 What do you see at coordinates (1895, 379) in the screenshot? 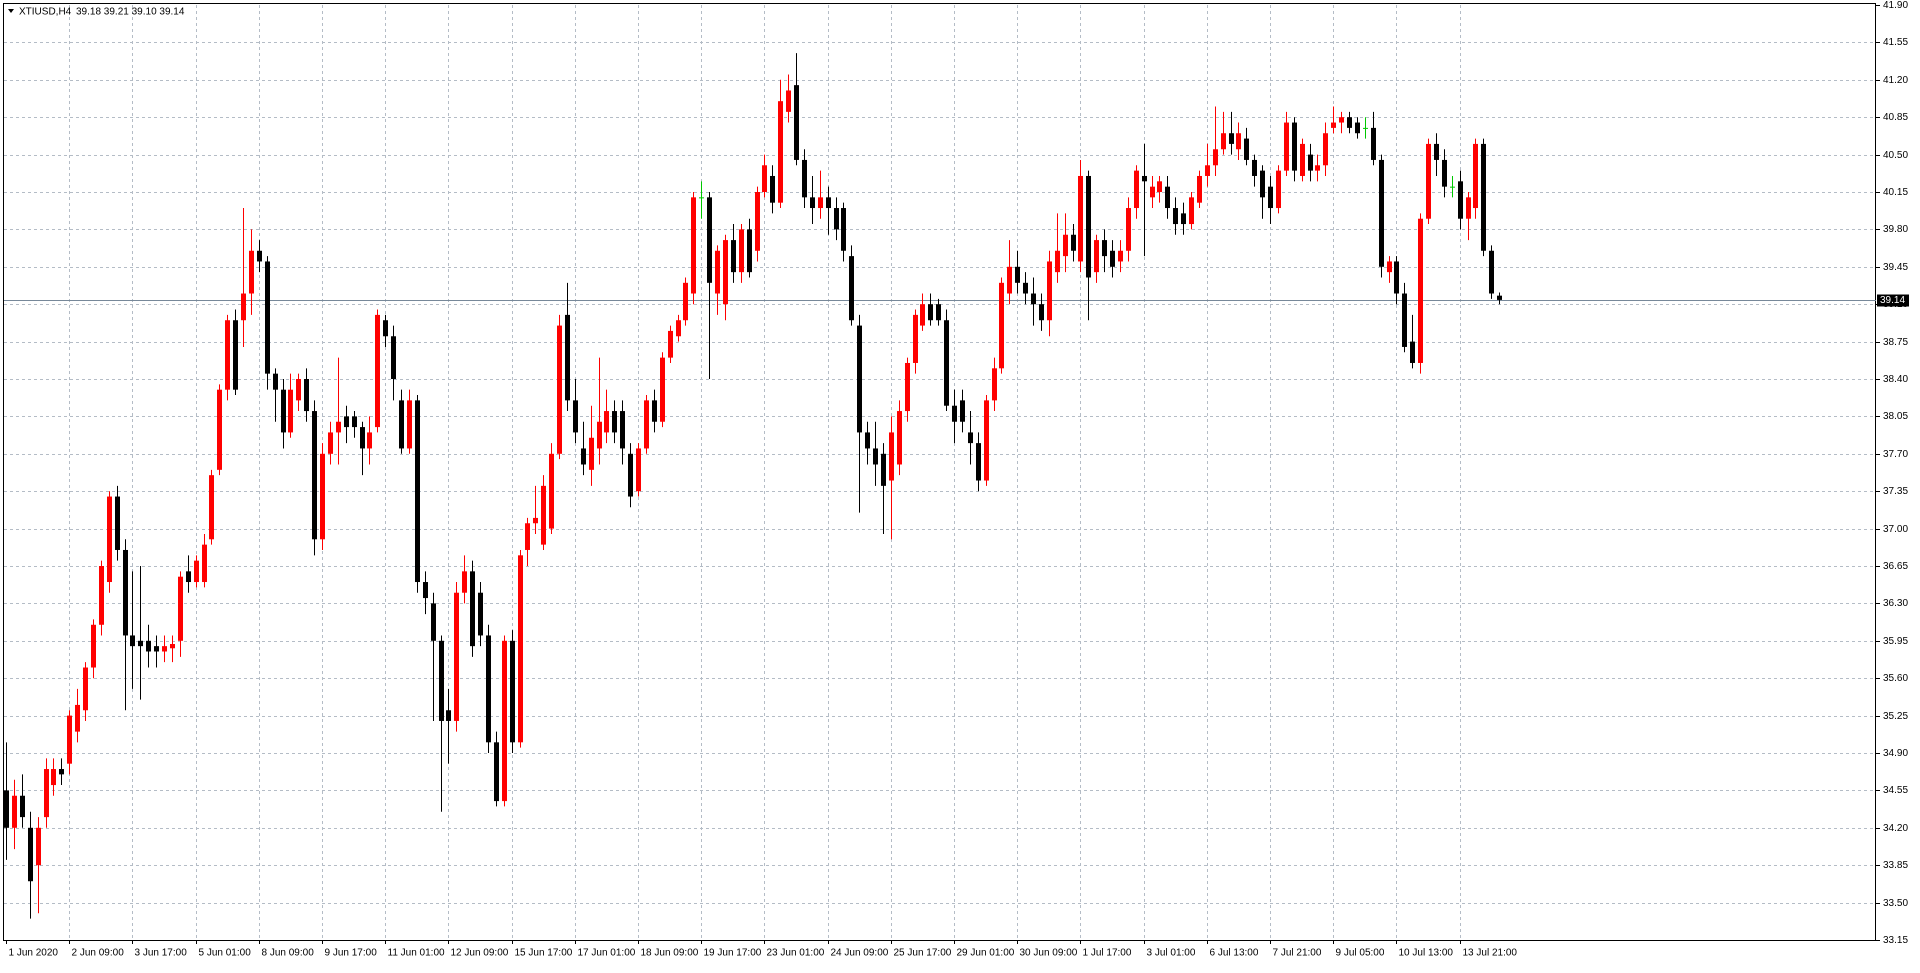
I see `y-tick-label: 38.40` at bounding box center [1895, 379].